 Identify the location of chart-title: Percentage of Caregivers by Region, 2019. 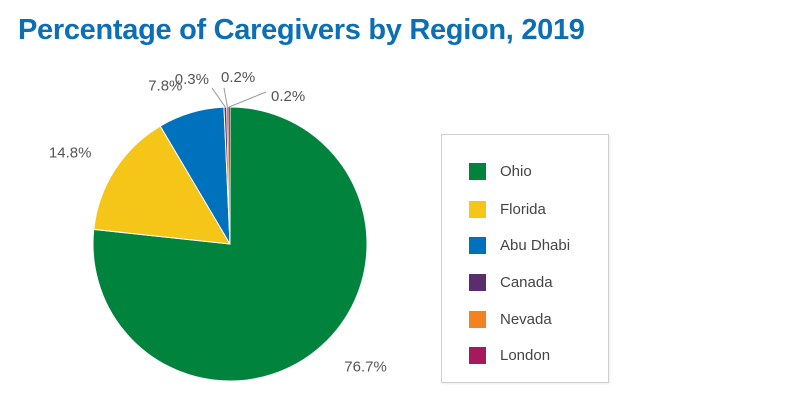
(301, 30).